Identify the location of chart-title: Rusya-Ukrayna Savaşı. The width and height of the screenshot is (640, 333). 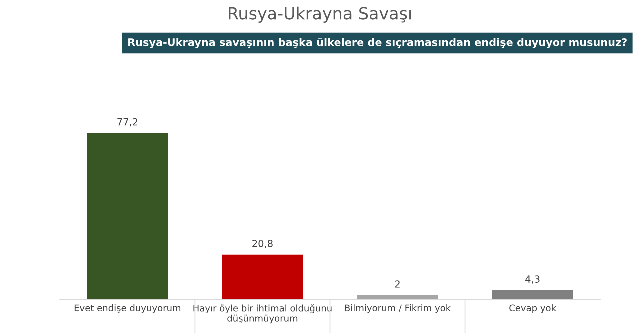
(320, 15).